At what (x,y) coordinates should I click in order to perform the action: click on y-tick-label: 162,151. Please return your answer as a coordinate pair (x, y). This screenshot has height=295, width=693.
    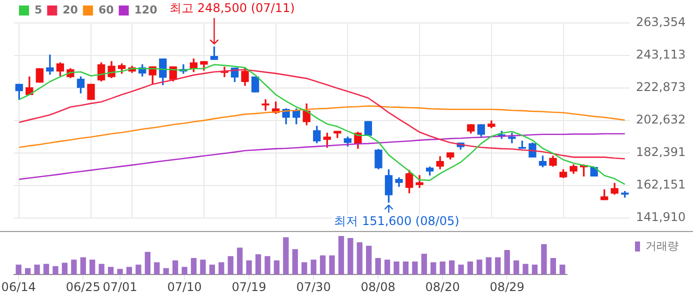
    Looking at the image, I should click on (661, 184).